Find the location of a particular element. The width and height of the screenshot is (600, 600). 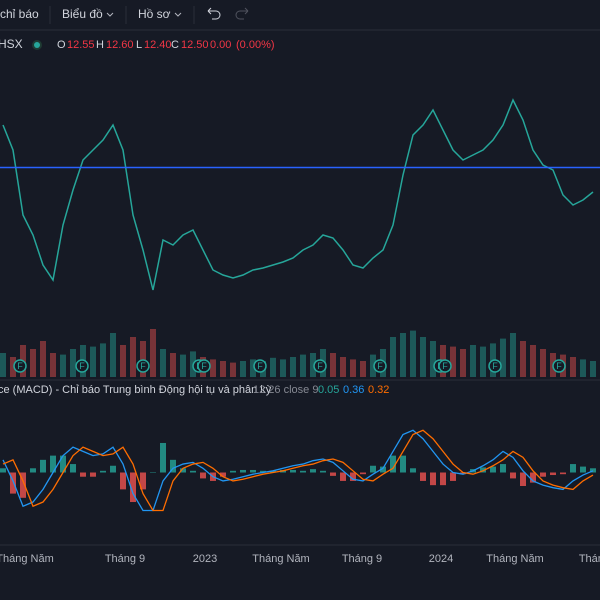

legend-label: O is located at coordinates (61, 45).